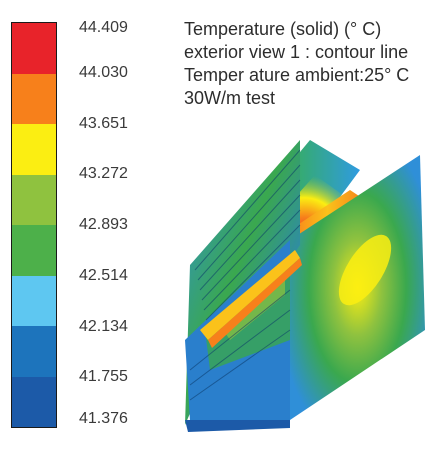 Image resolution: width=439 pixels, height=450 pixels. Describe the element at coordinates (230, 98) in the screenshot. I see `caption-test: 30W/m test` at that location.